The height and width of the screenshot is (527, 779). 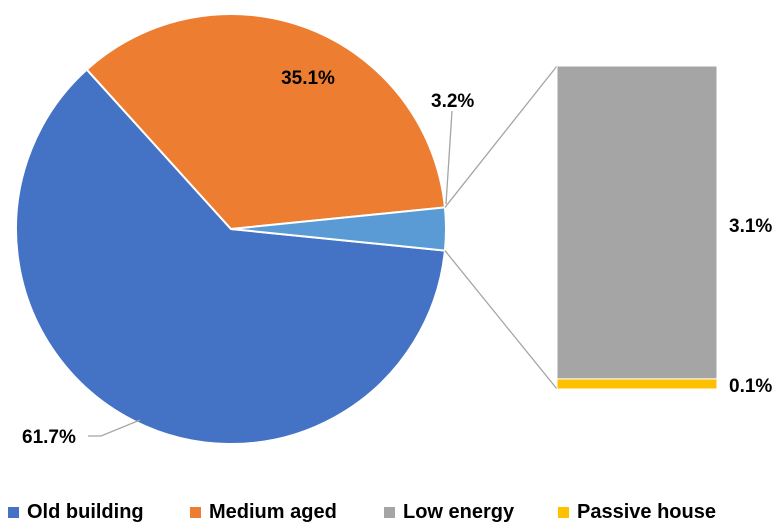 I want to click on connector-line-bottom, so click(x=501, y=320).